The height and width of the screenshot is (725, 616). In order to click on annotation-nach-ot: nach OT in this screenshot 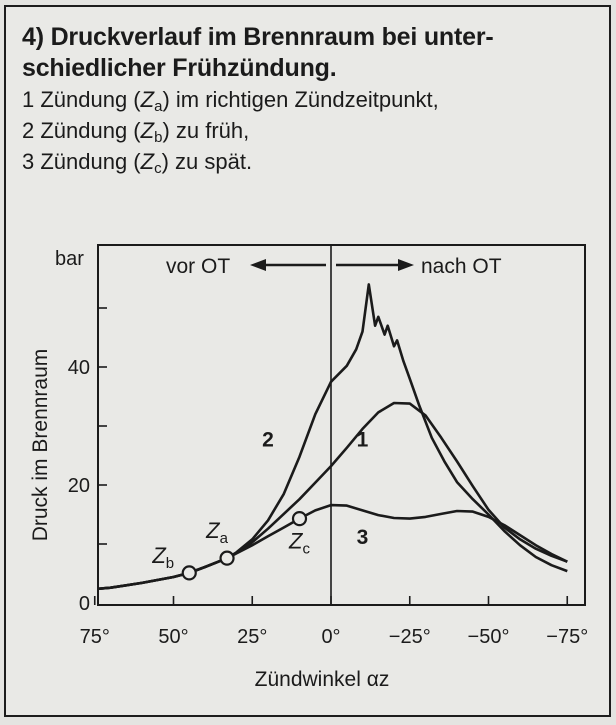, I will do `click(461, 266)`.